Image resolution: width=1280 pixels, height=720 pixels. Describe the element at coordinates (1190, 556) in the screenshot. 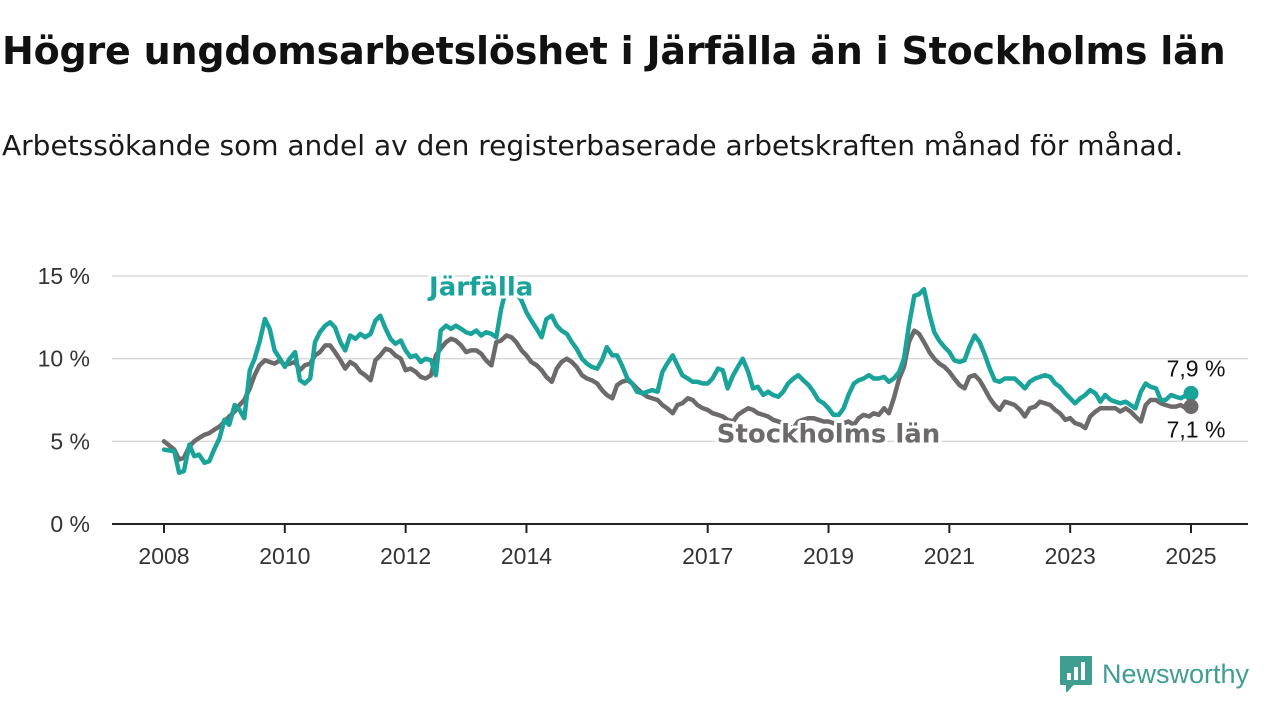

I see `x-tick-label: 2025` at that location.